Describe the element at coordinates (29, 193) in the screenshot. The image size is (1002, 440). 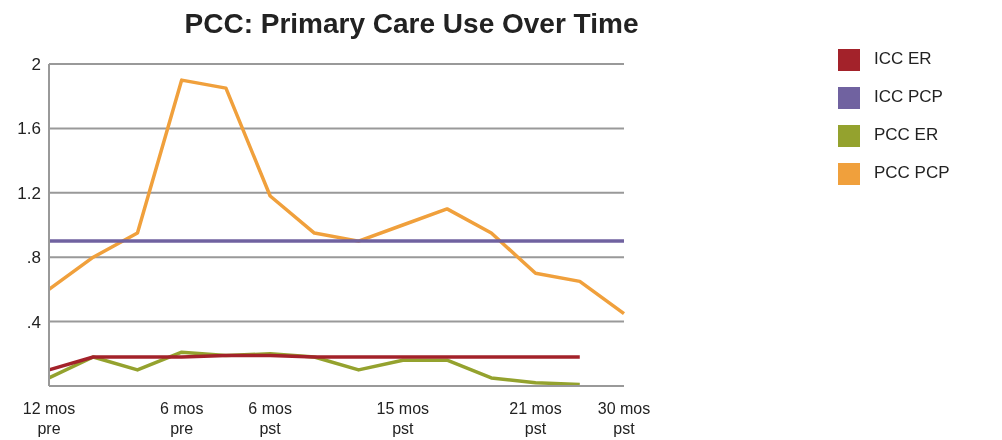
I see `y-tick-label: 1.2` at that location.